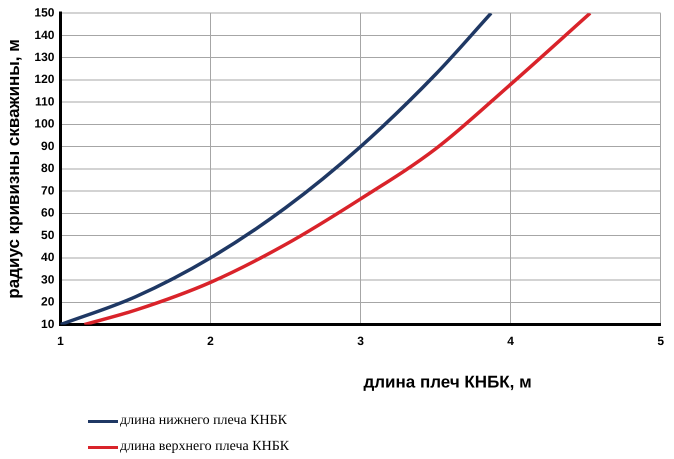  What do you see at coordinates (44, 123) in the screenshot?
I see `y-tick-label: 100` at bounding box center [44, 123].